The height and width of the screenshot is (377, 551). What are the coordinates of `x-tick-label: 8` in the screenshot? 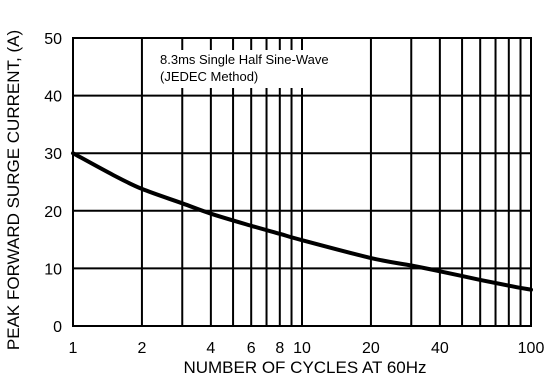 It's located at (279, 348).